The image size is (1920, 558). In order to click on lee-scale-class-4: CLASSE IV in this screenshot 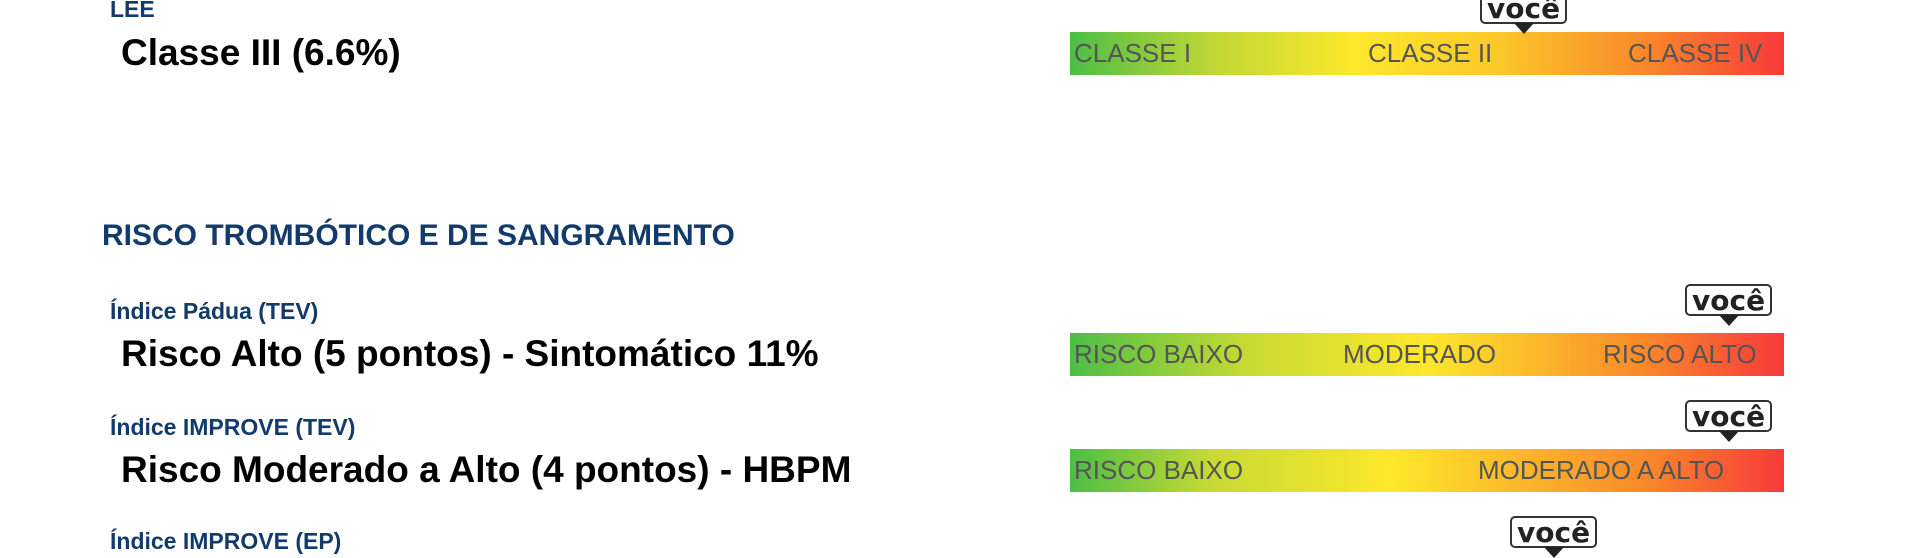, I will do `click(1695, 53)`.